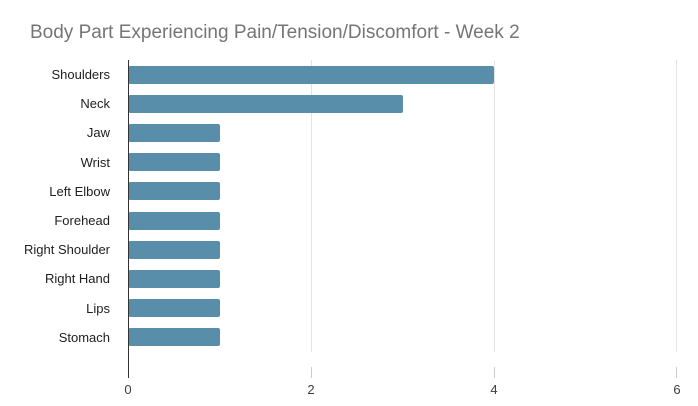 Image resolution: width=698 pixels, height=406 pixels. Describe the element at coordinates (266, 103) in the screenshot. I see `bar-neck` at that location.